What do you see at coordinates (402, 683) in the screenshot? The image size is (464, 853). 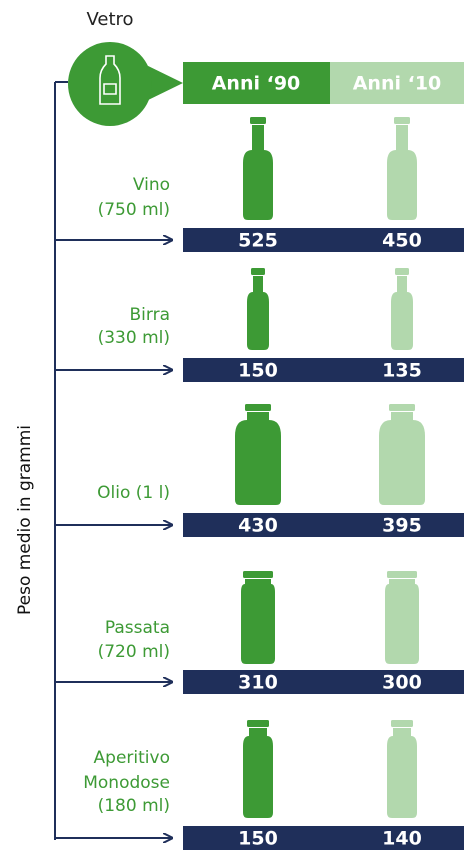 I see `value: 300` at bounding box center [402, 683].